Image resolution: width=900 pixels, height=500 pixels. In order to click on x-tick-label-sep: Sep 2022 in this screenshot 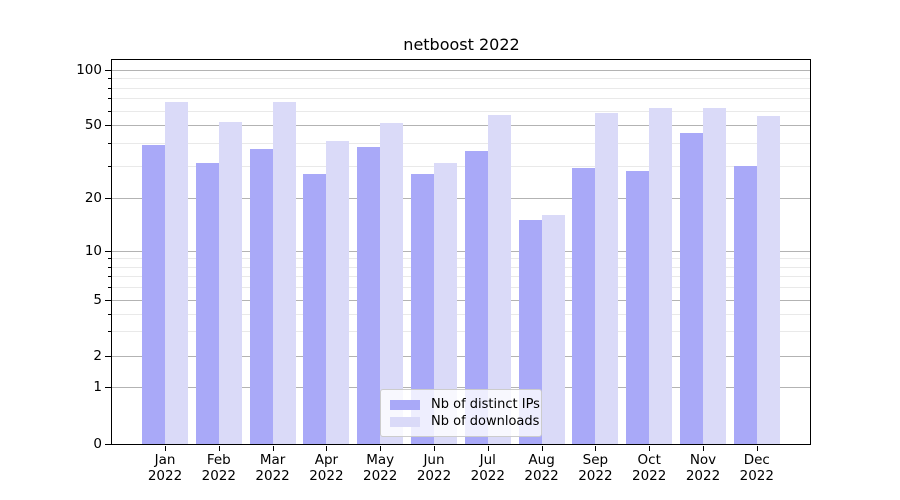, I will do `click(595, 468)`.